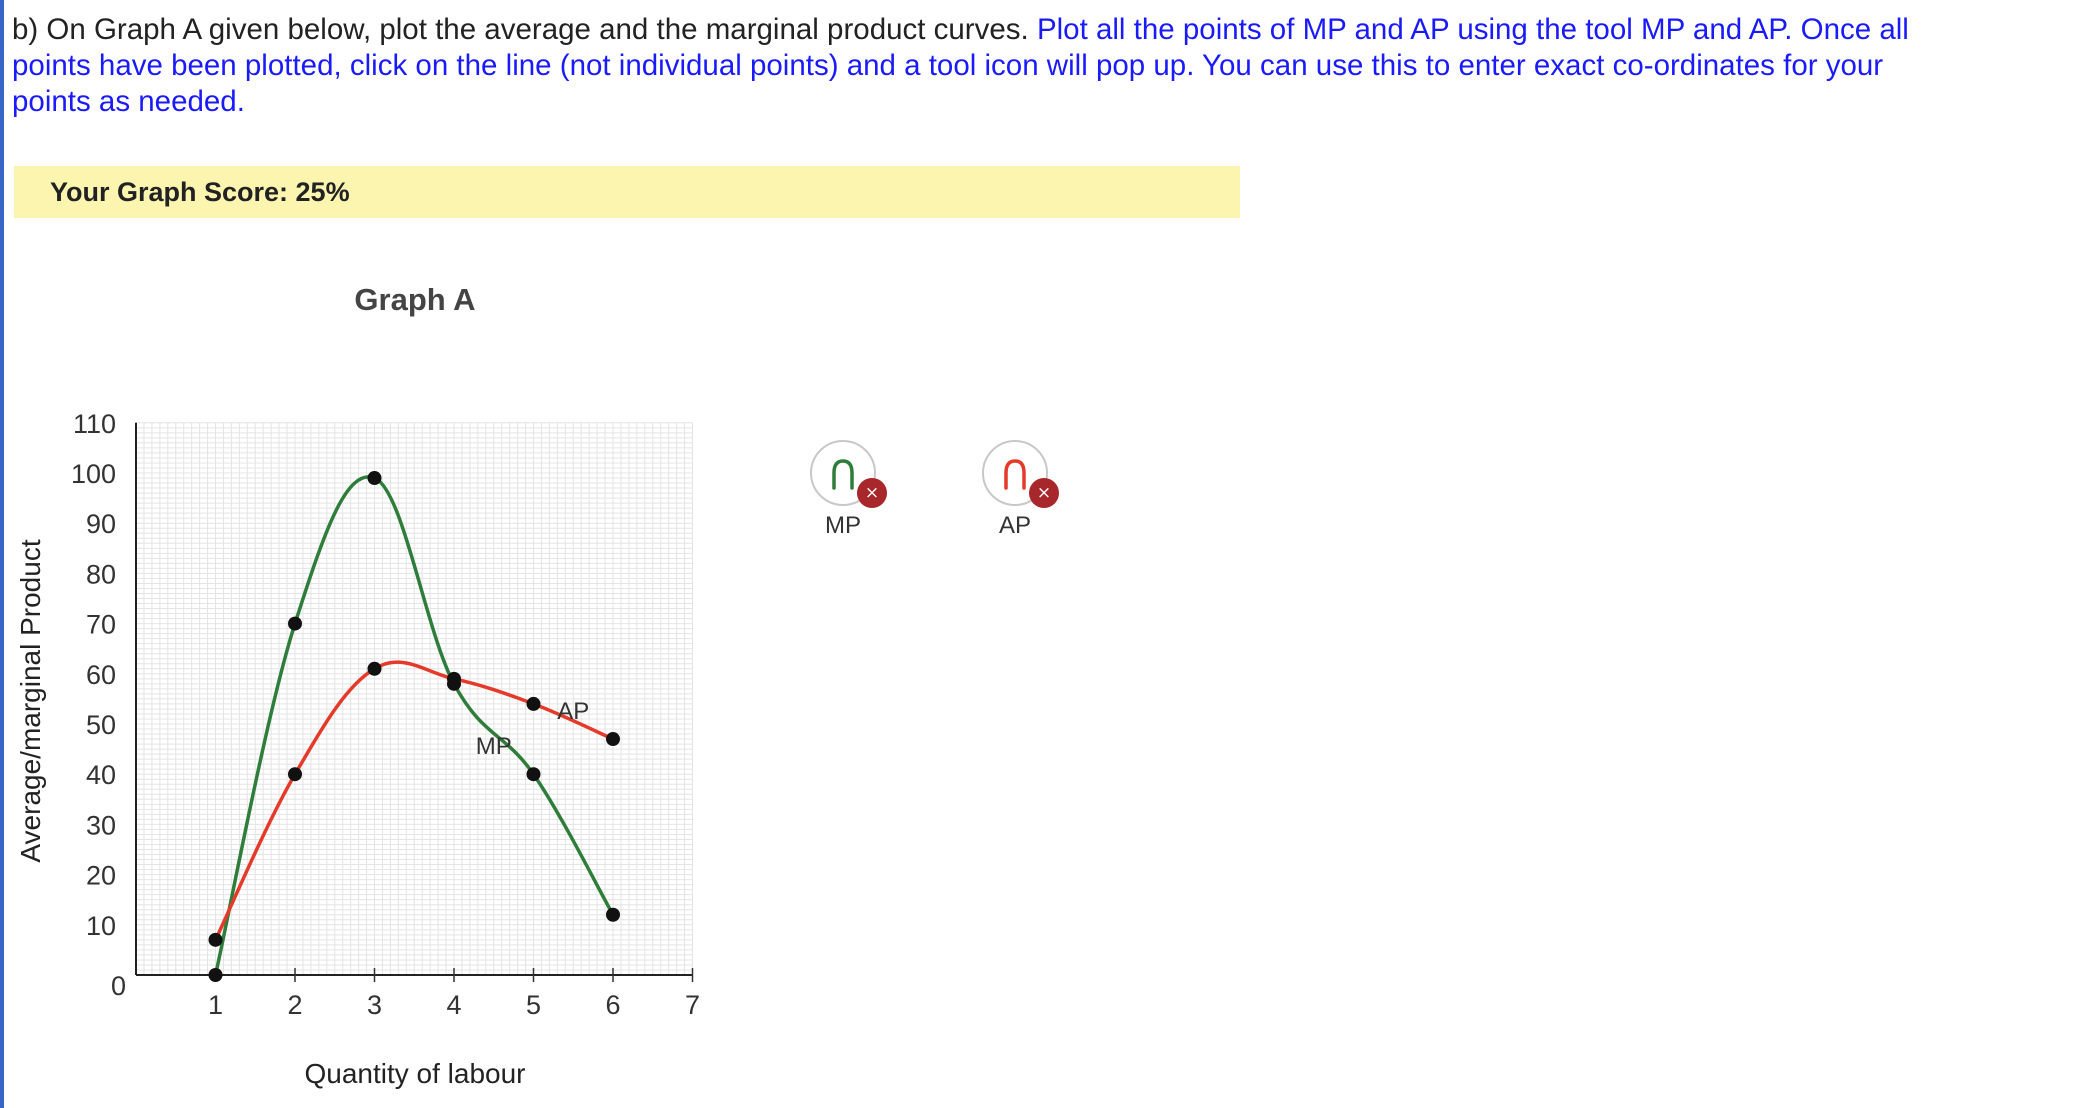 The image size is (2097, 1108). Describe the element at coordinates (414, 726) in the screenshot. I see `chart-series: MP AP` at that location.